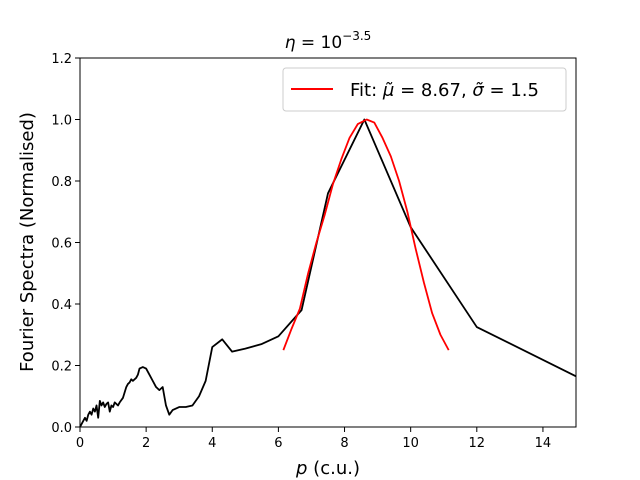 This screenshot has width=640, height=480. Describe the element at coordinates (366, 234) in the screenshot. I see `series-line-fit` at that location.